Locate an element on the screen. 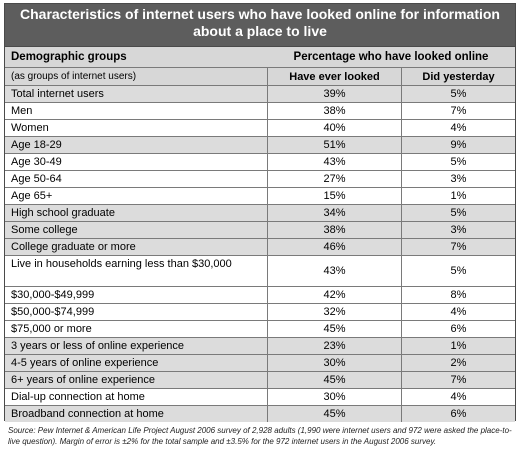 Image resolution: width=521 pixels, height=471 pixels. table-row: Broadband connection at home 45% 6% is located at coordinates (260, 413).